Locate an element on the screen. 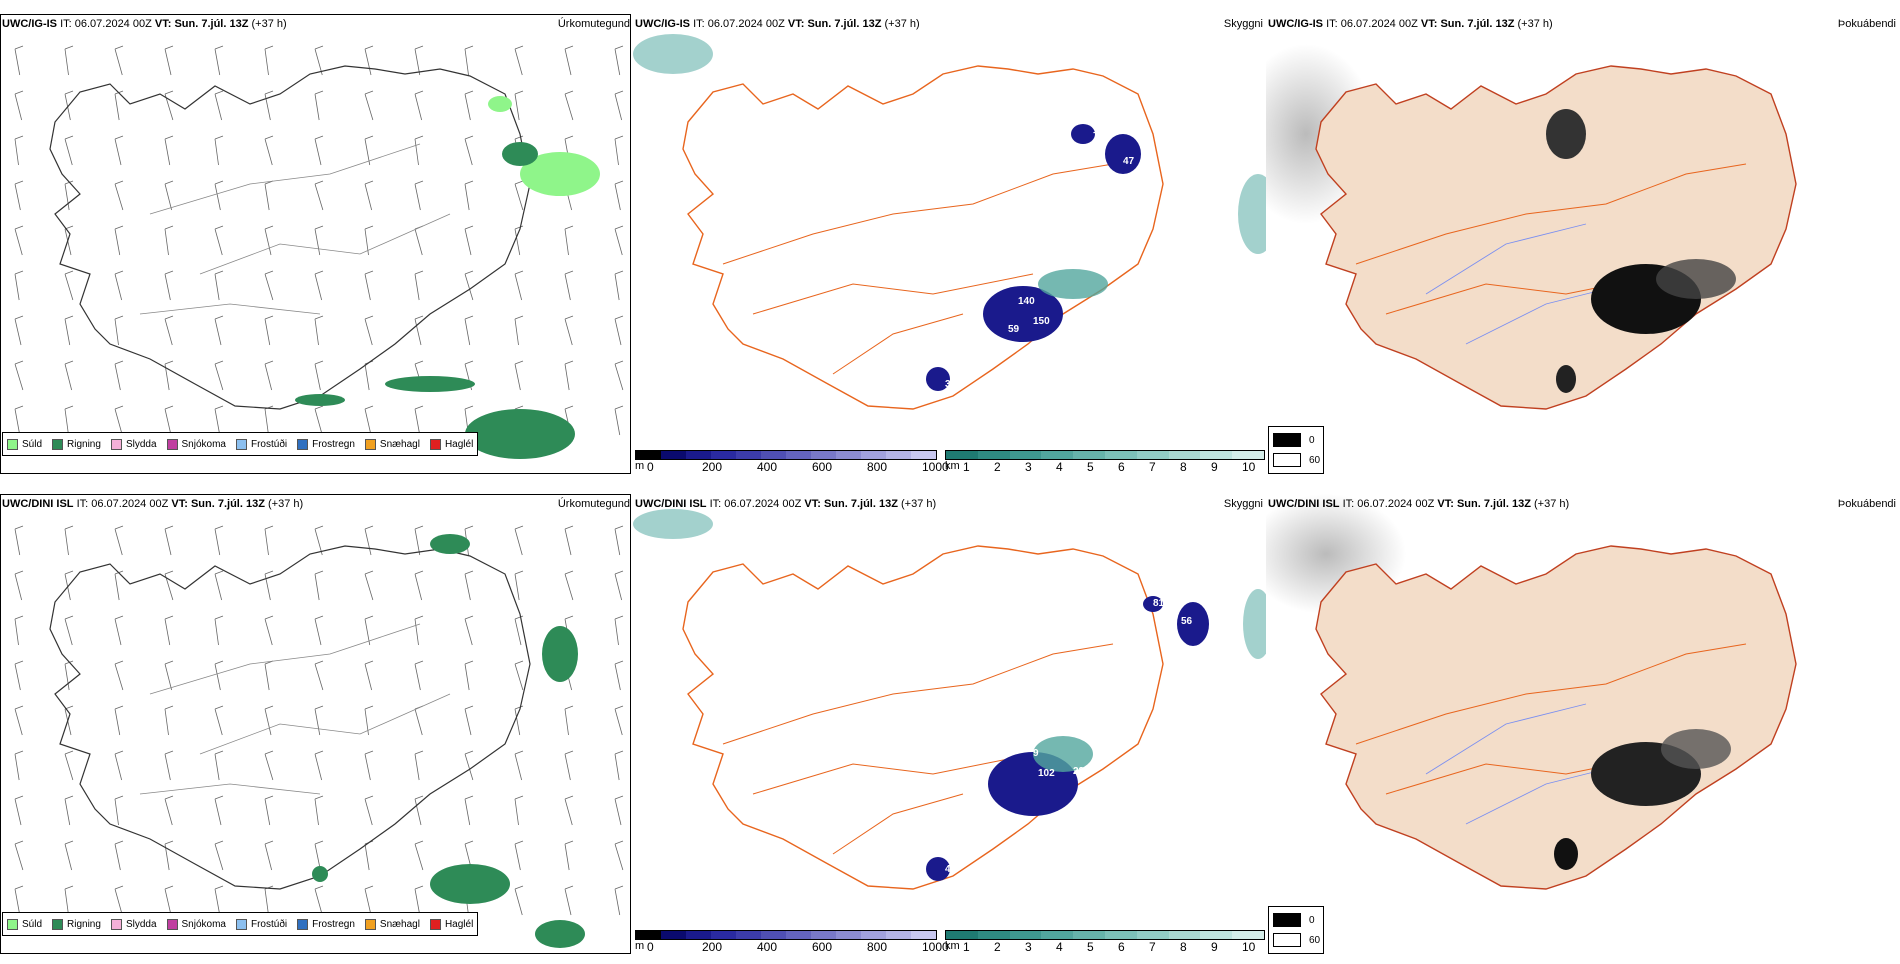 Image resolution: width=1900 pixels, height=964 pixels. cloud-base-number: 60 is located at coordinates (1059, 727).